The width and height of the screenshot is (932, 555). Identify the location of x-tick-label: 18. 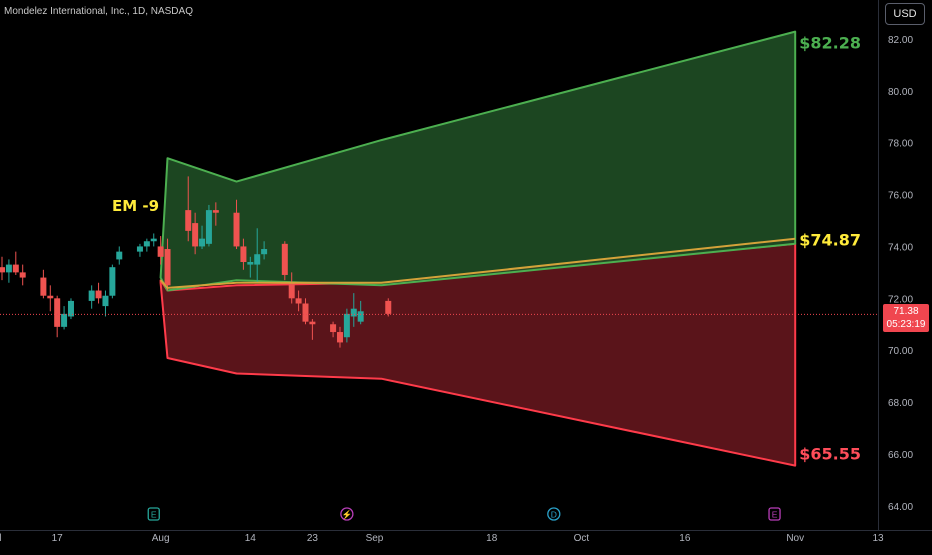
(492, 538).